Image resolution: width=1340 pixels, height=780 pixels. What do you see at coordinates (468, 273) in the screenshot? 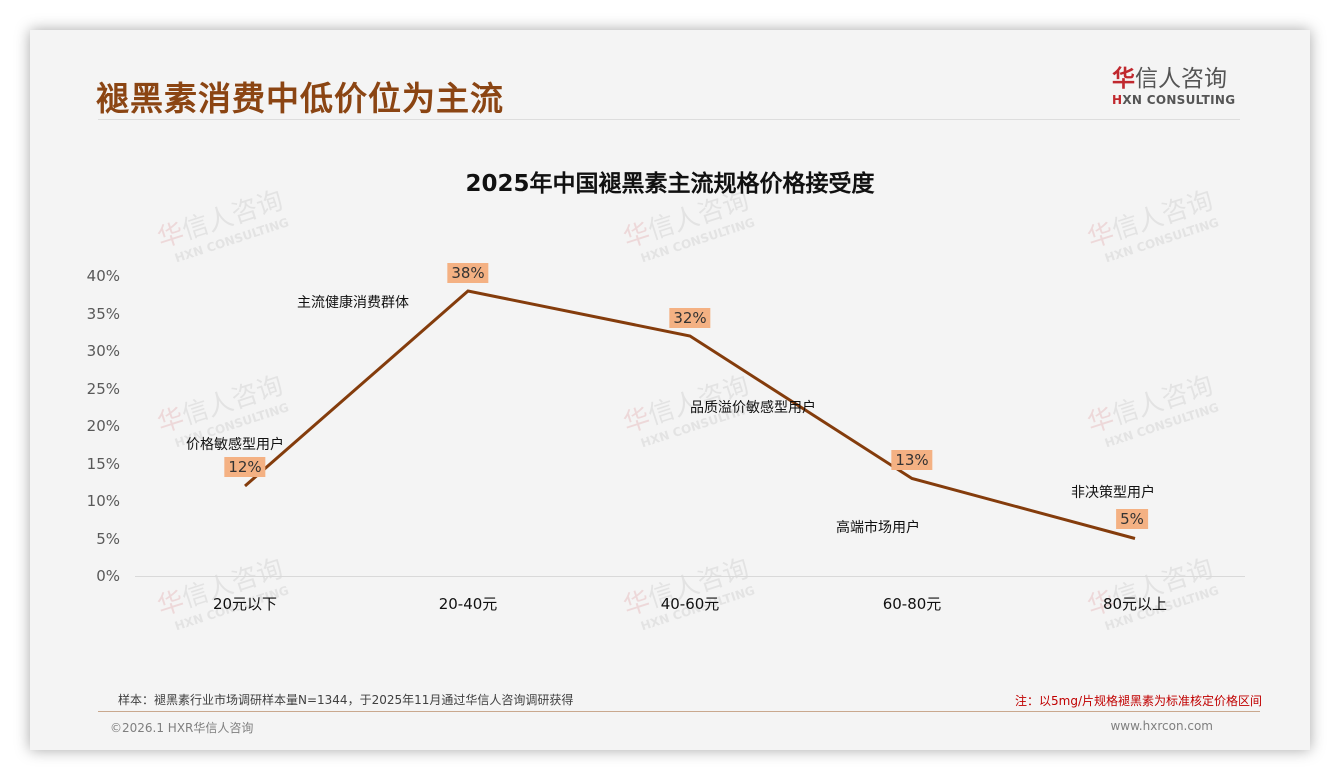
I see `data-label: 38%` at bounding box center [468, 273].